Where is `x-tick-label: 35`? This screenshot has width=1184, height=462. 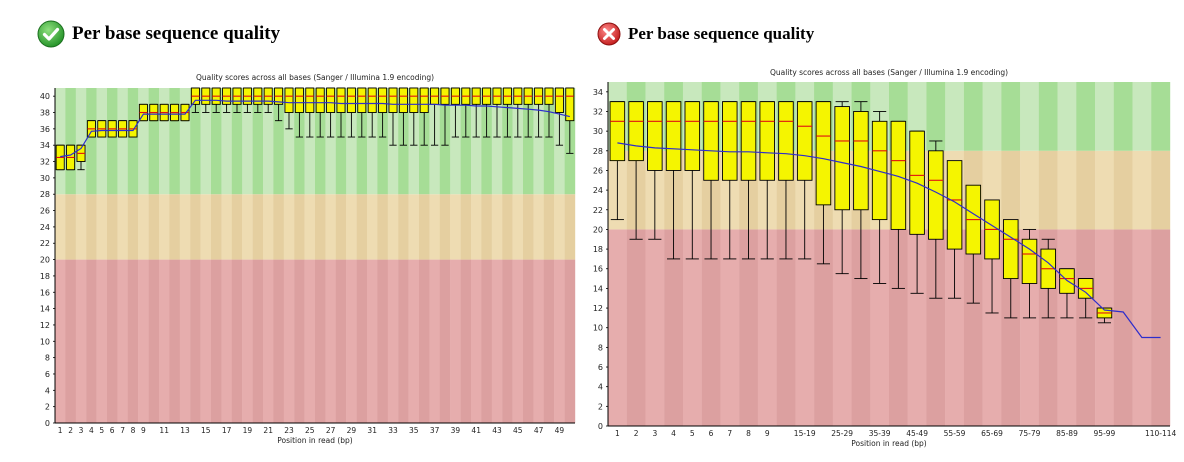 x-tick-label: 35 is located at coordinates (414, 430).